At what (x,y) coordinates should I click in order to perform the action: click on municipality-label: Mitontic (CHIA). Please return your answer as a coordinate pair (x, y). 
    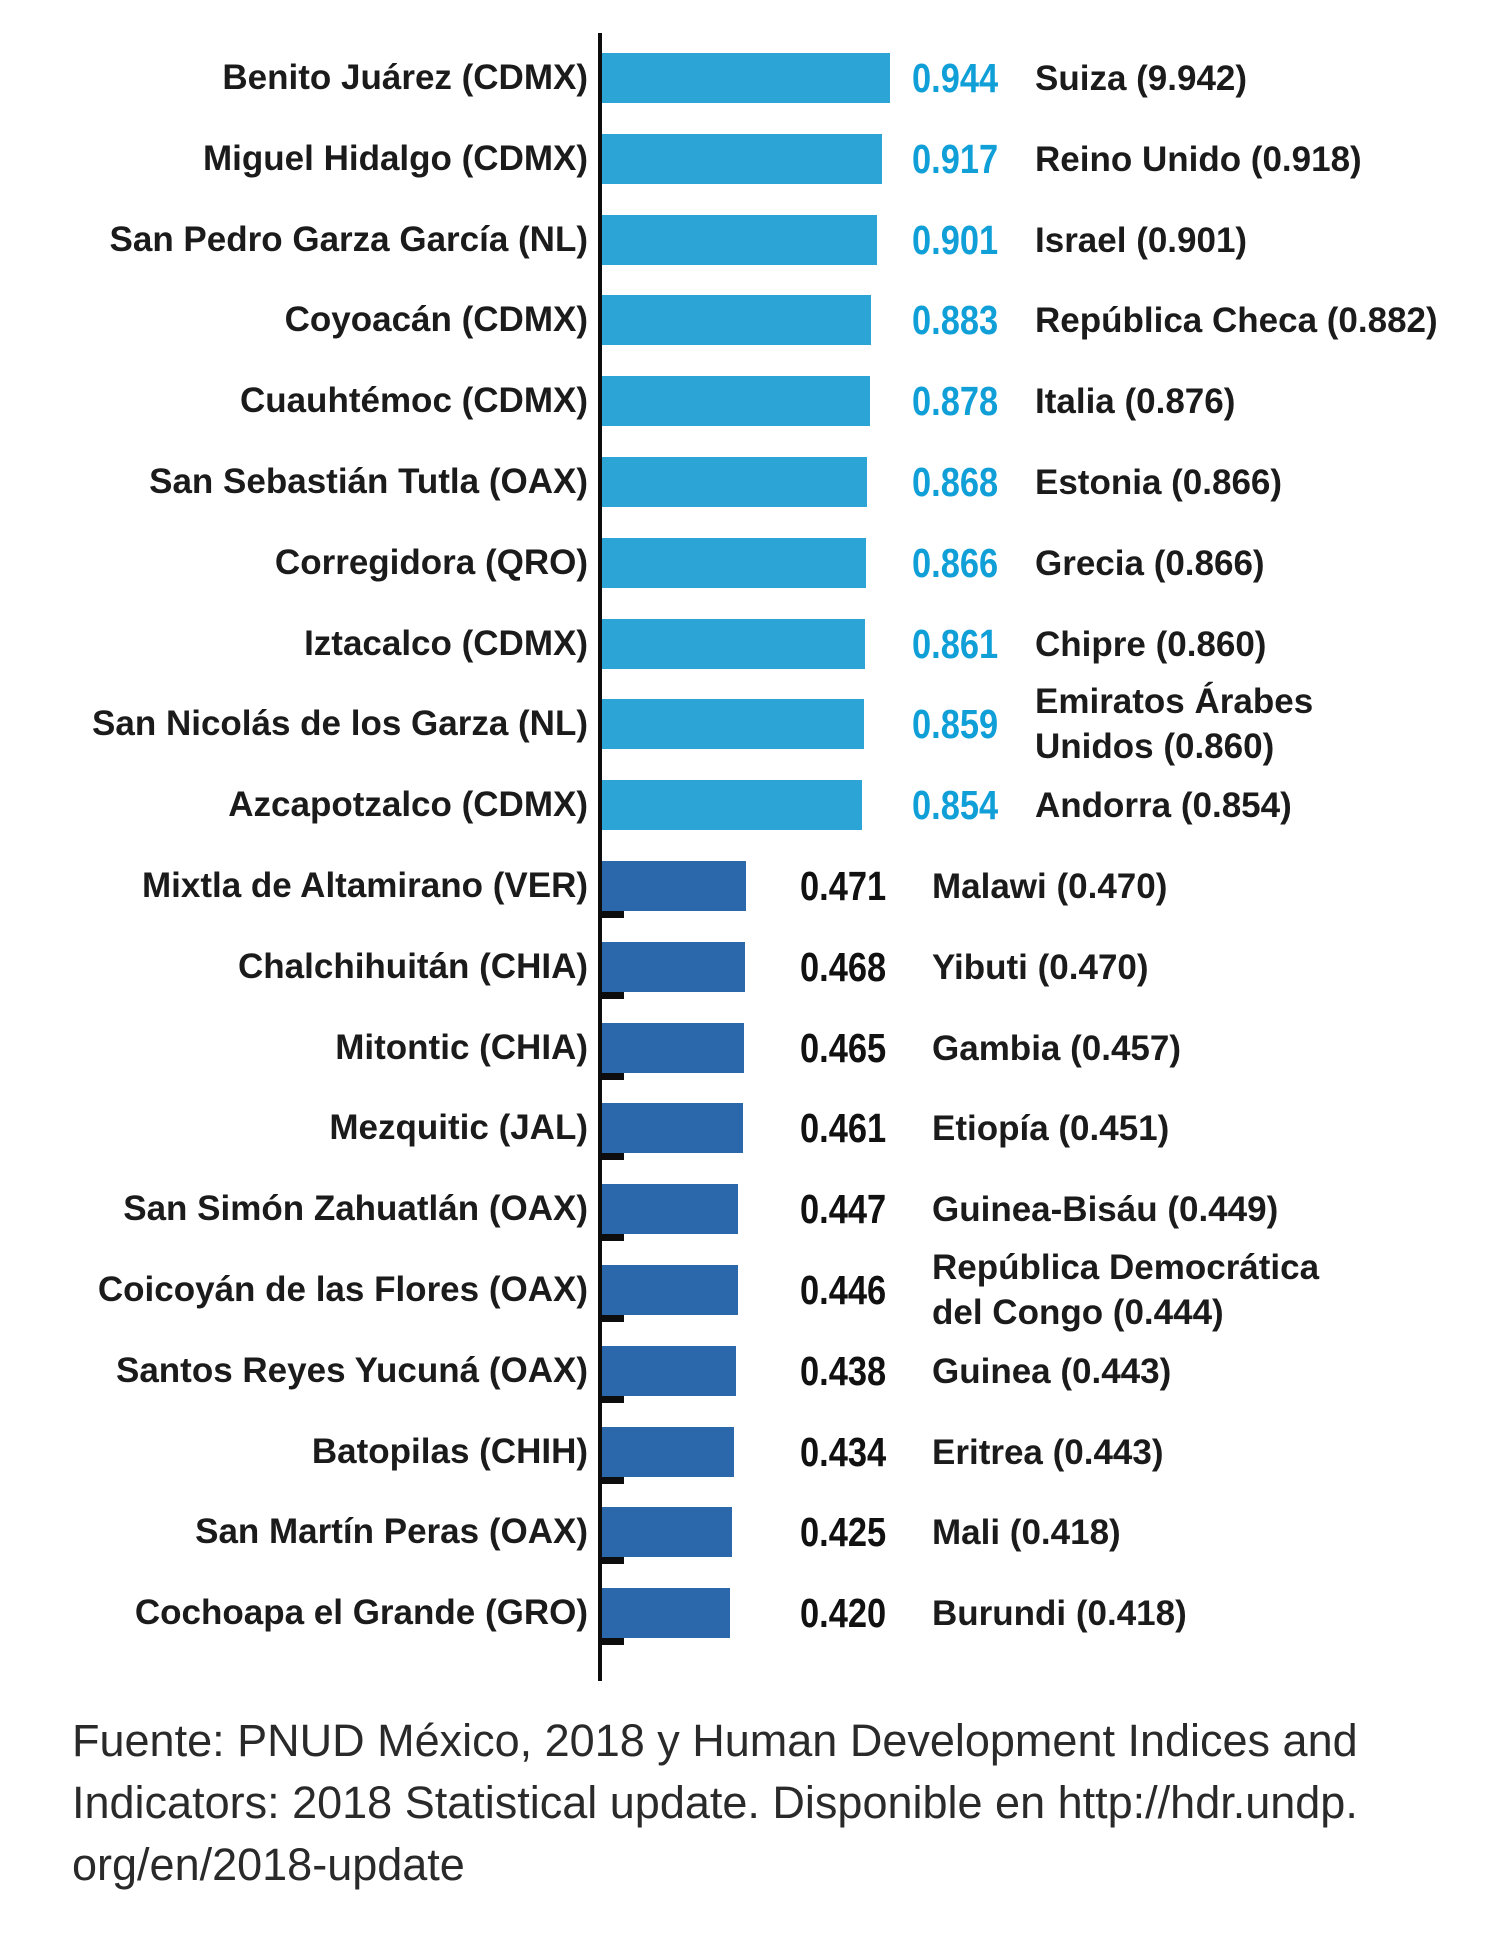
    Looking at the image, I should click on (461, 1047).